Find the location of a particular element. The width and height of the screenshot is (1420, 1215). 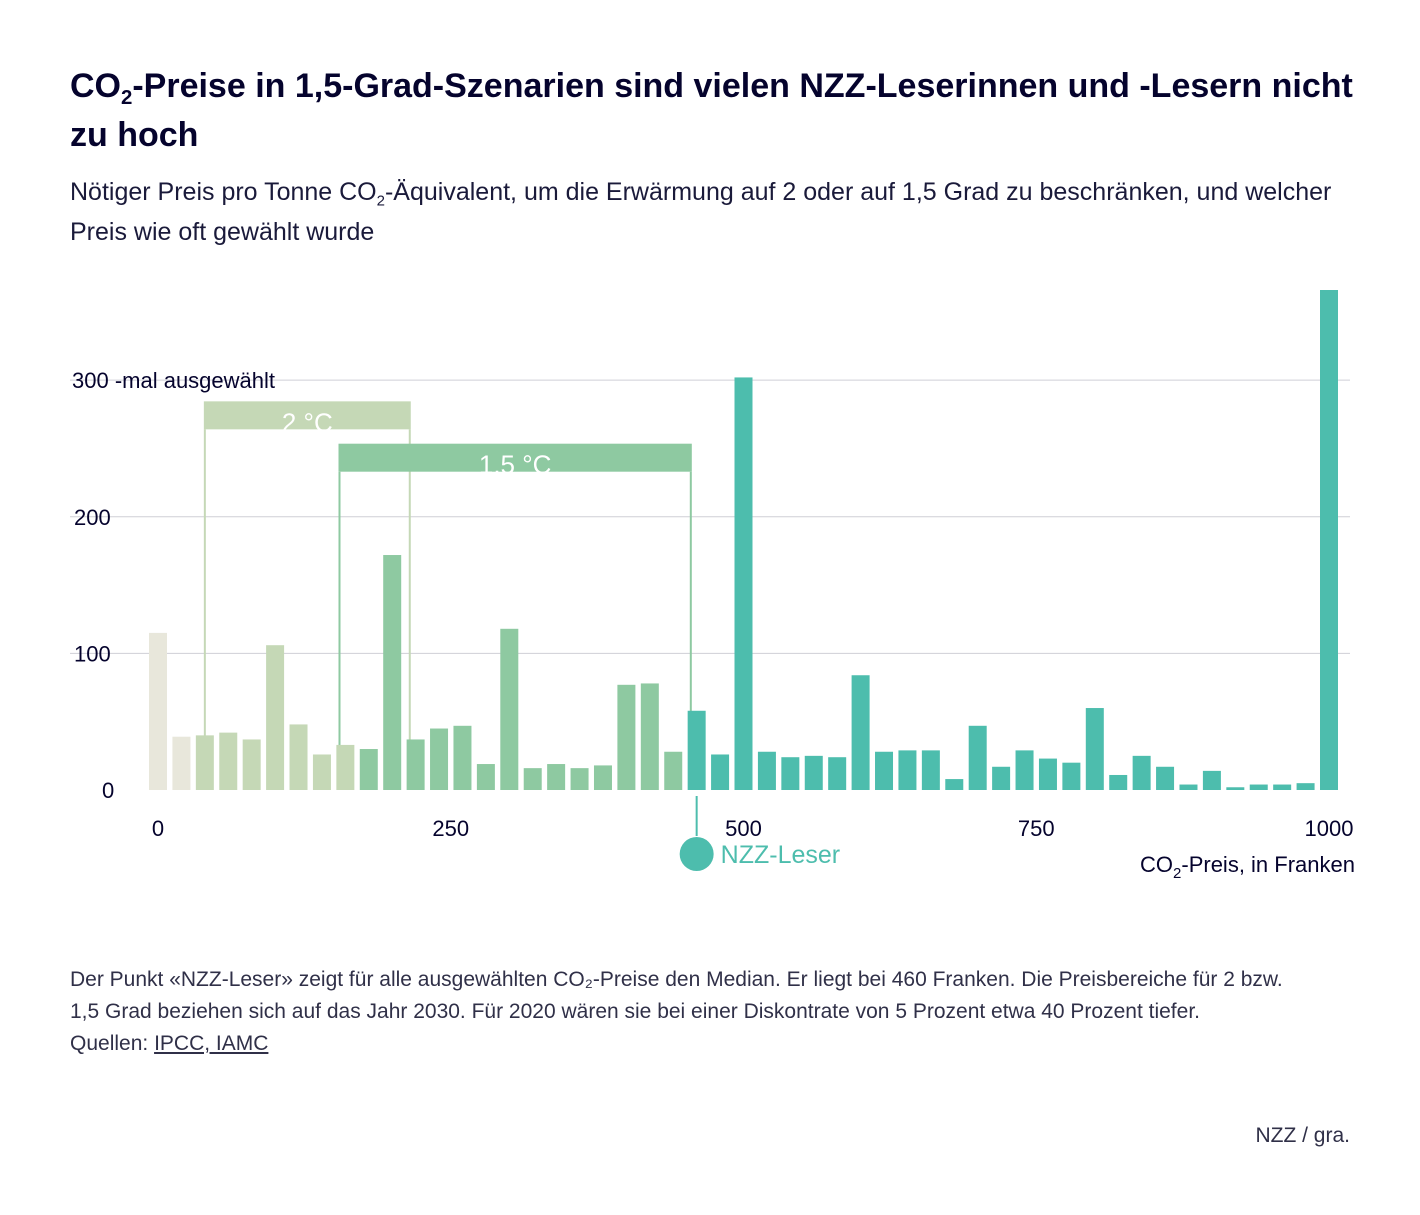

y-tick-label: 300 -mal ausgewählt is located at coordinates (173, 380).